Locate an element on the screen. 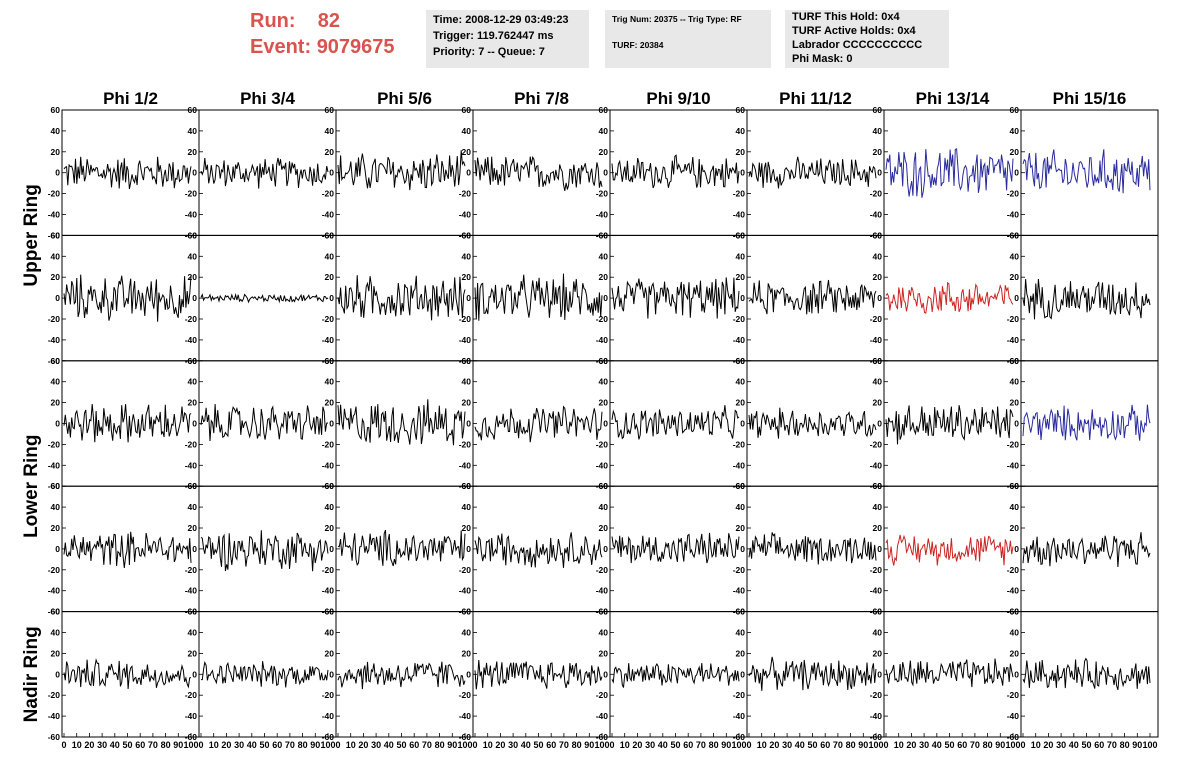 The width and height of the screenshot is (1196, 772). y-tick-label: -60 is located at coordinates (54, 235).